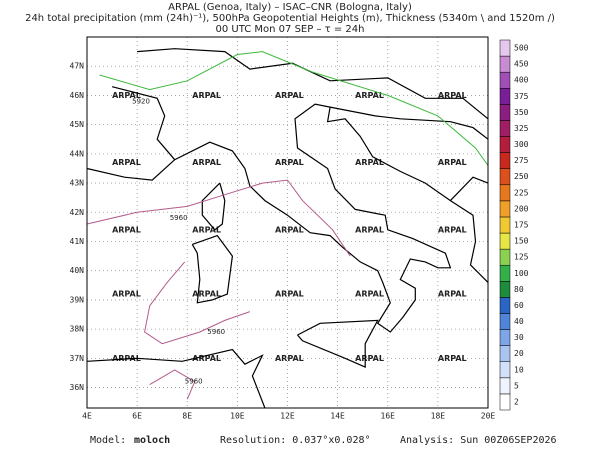  Describe the element at coordinates (516, 401) in the screenshot. I see `colorbar-label: 2` at that location.